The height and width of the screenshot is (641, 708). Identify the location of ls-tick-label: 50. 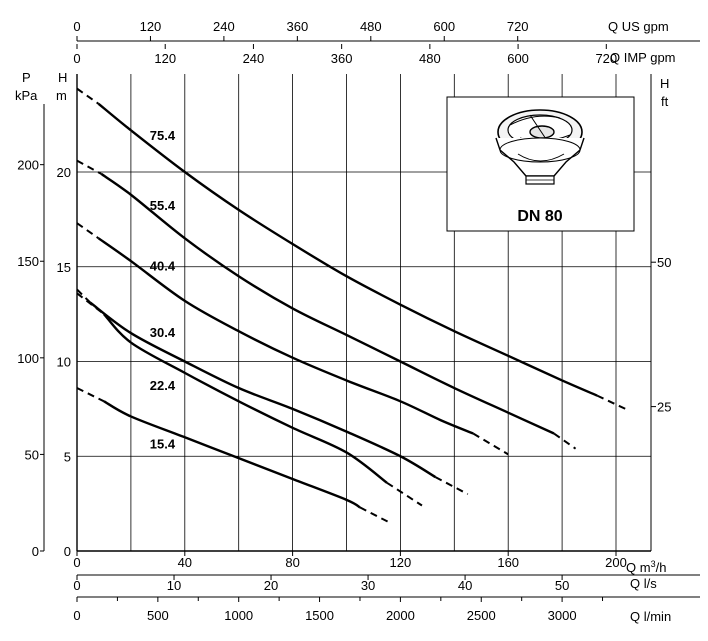
(562, 585).